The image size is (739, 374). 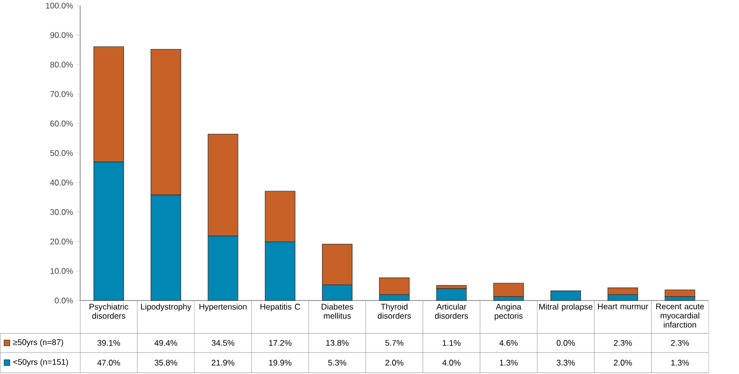 I want to click on y-tick-label: 60.0%, so click(x=61, y=123).